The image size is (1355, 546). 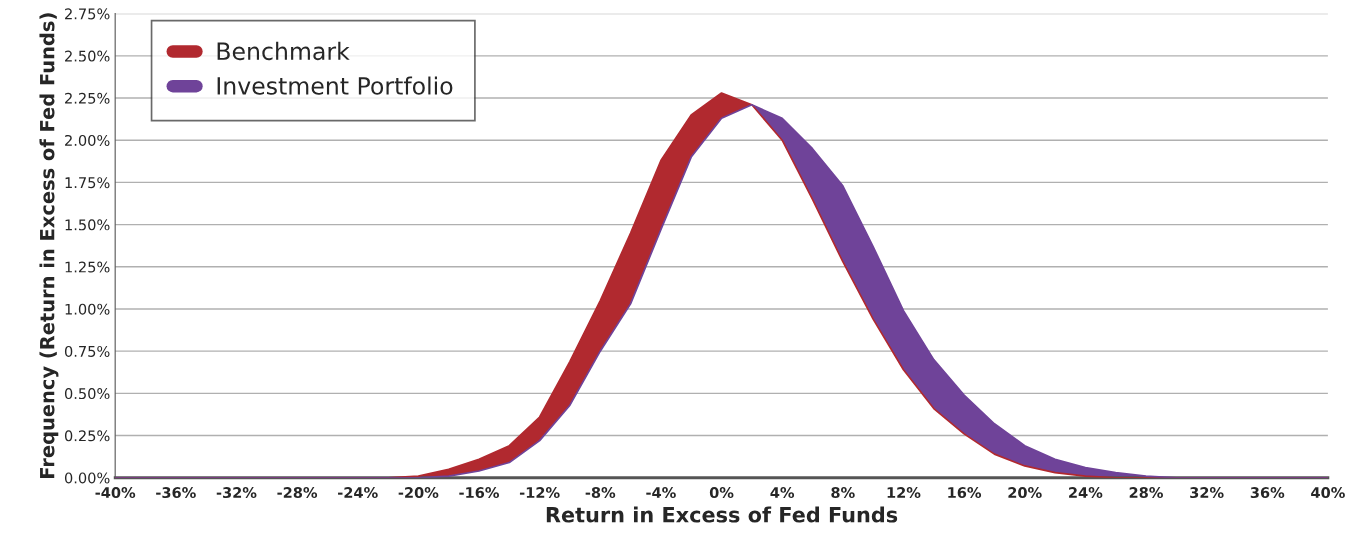 What do you see at coordinates (1025, 493) in the screenshot?
I see `x-tick-label: 20%` at bounding box center [1025, 493].